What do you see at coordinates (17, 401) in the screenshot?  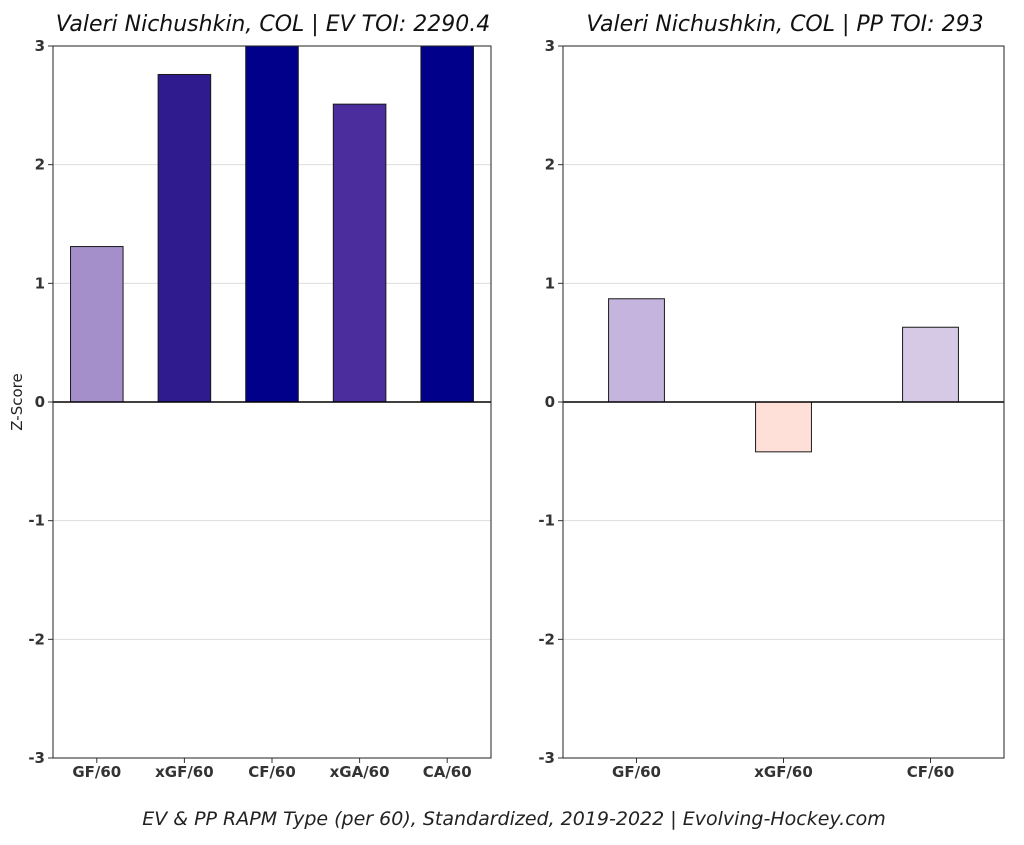 I see `y-axis-label: Z-Score` at bounding box center [17, 401].